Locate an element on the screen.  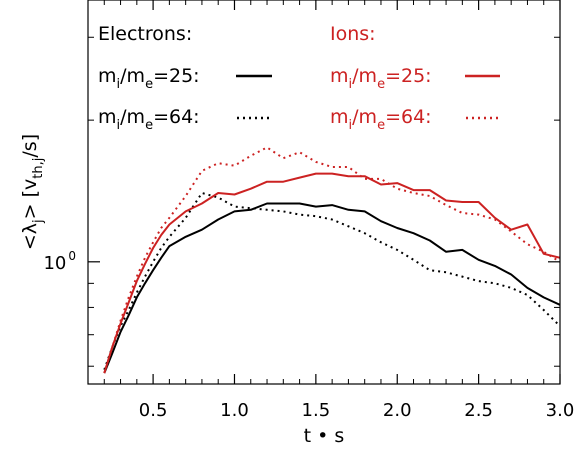
legend-electrons-64-i: i is located at coordinates (119, 125).